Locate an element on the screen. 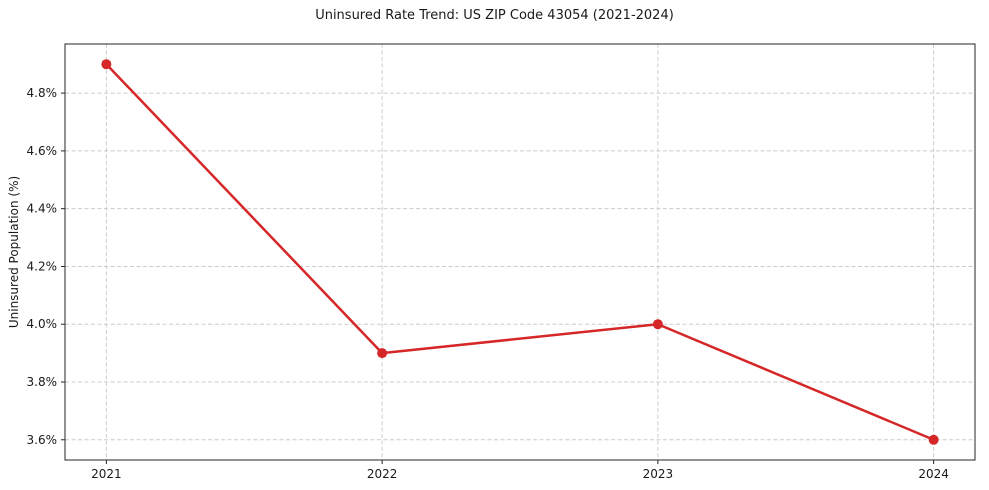 This screenshot has width=989, height=490. x-tick-label: 2023 is located at coordinates (658, 474).